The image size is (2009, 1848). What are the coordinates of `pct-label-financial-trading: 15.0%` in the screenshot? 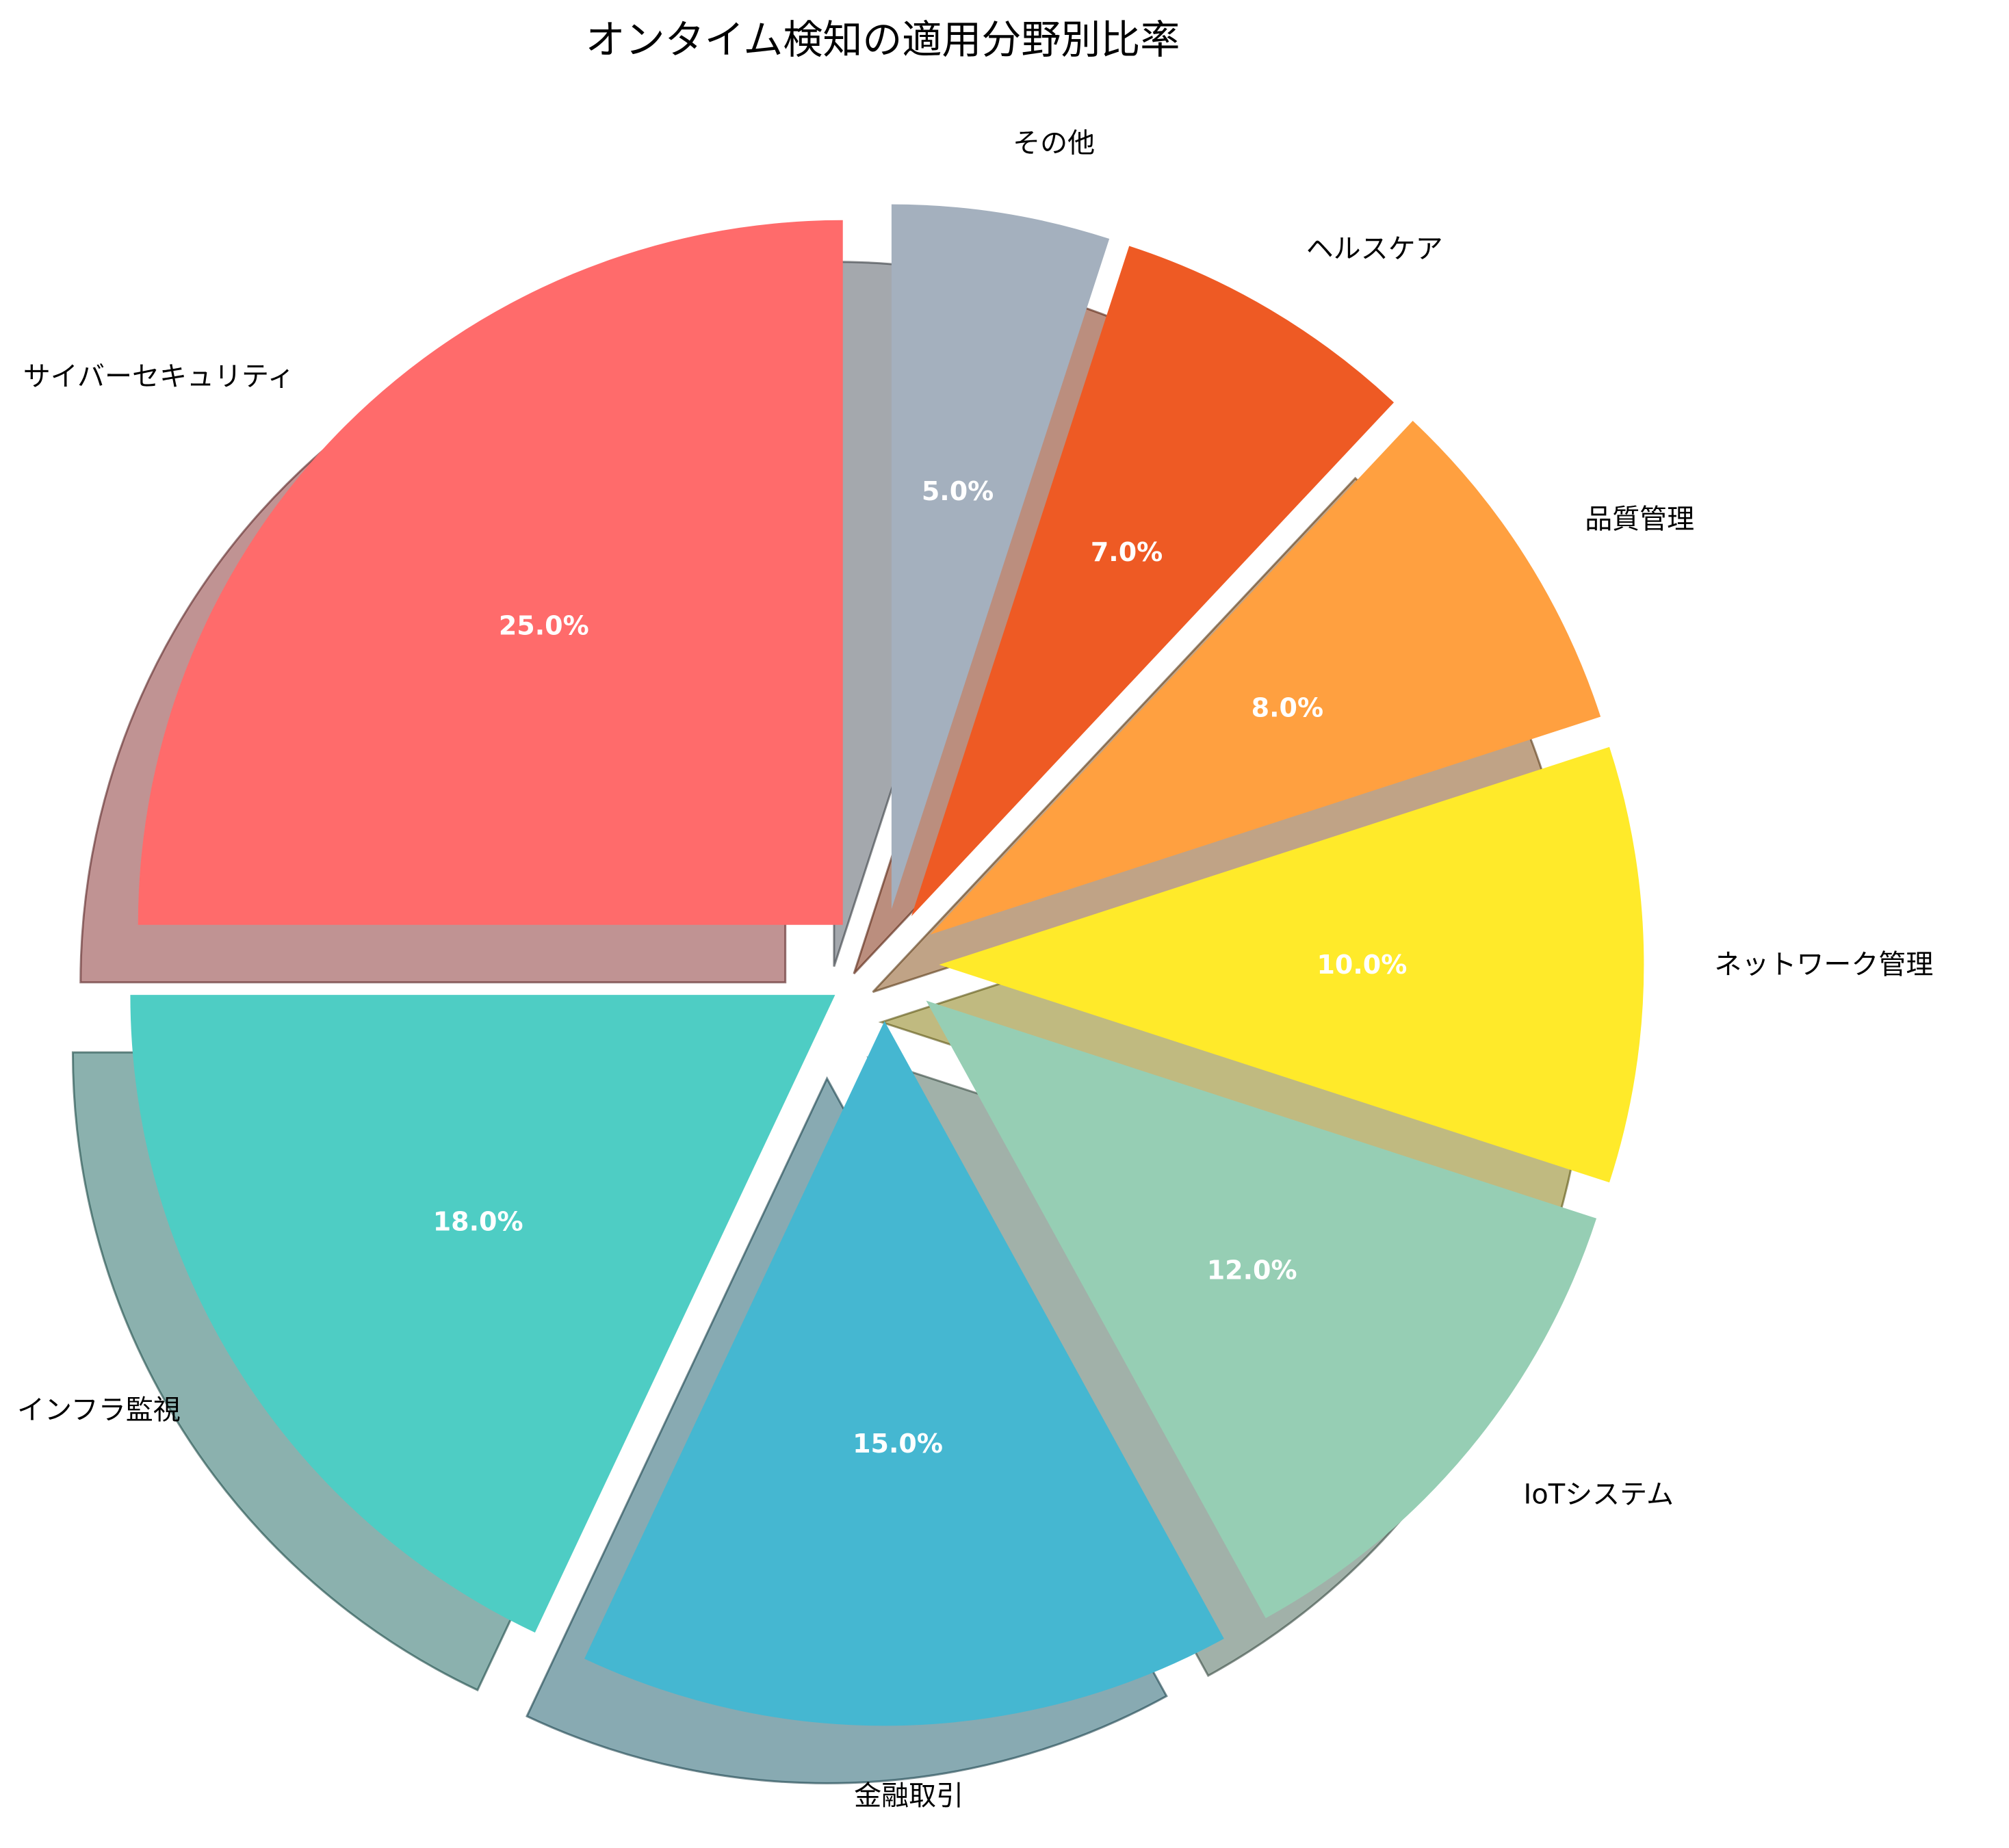 It's located at (898, 1444).